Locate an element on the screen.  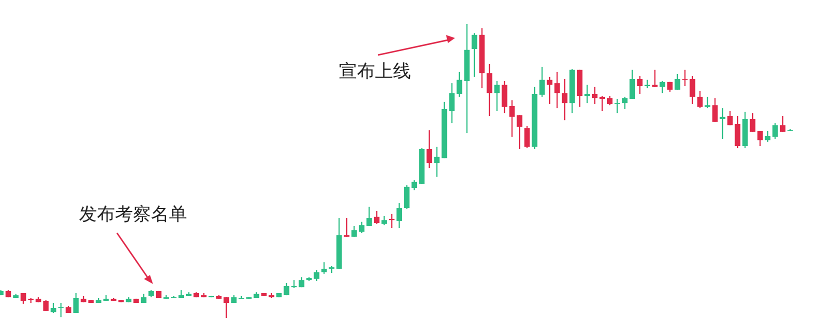
annotation: 宣布上线 is located at coordinates (375, 71).